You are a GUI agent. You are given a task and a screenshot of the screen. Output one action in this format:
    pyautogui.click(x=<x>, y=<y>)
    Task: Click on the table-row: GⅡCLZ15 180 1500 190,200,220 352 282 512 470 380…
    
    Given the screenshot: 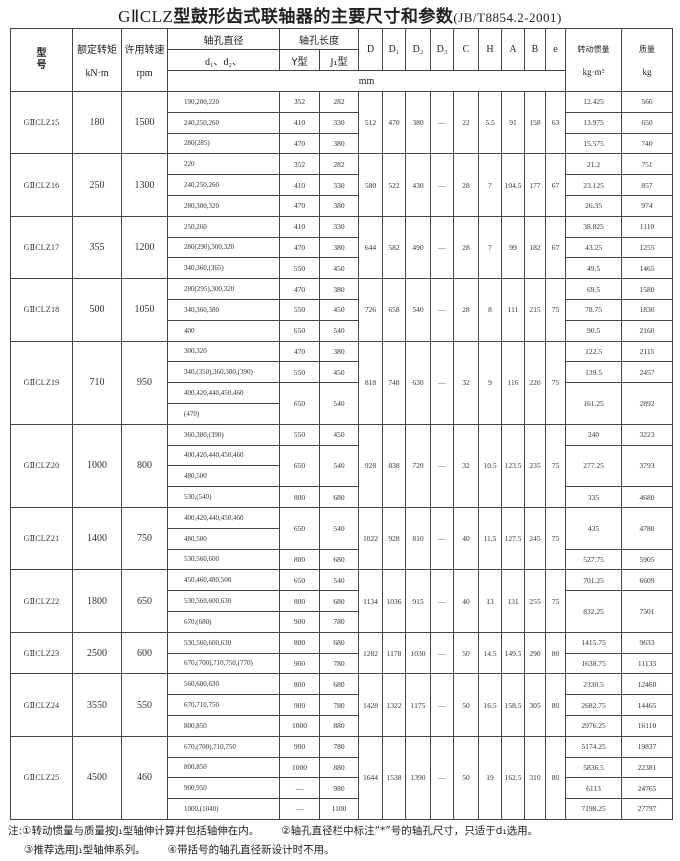 What is the action you would take?
    pyautogui.click(x=341, y=122)
    